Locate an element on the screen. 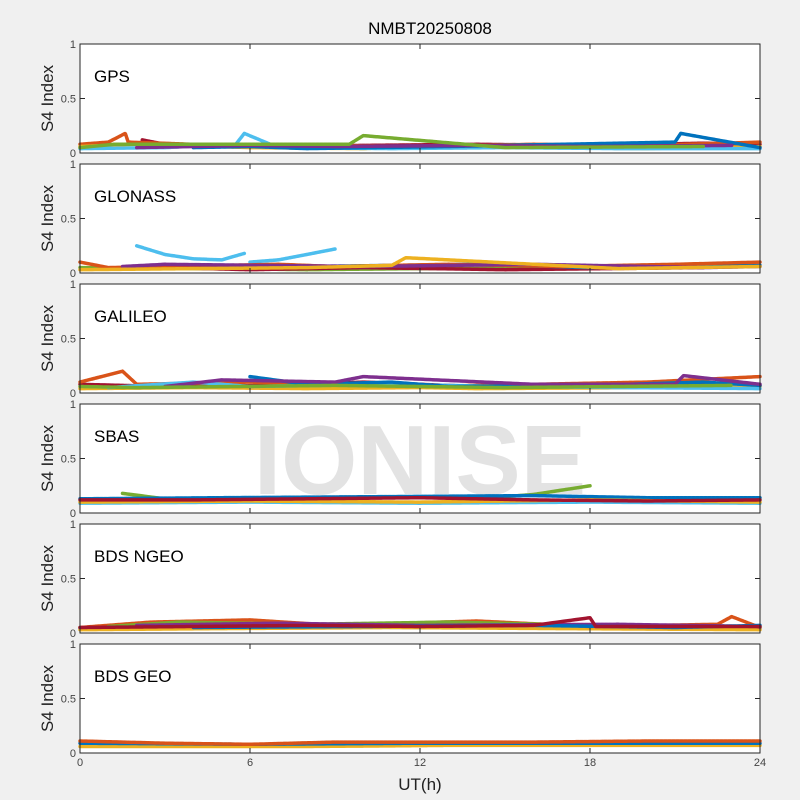  series-track-blue is located at coordinates (420, 497).